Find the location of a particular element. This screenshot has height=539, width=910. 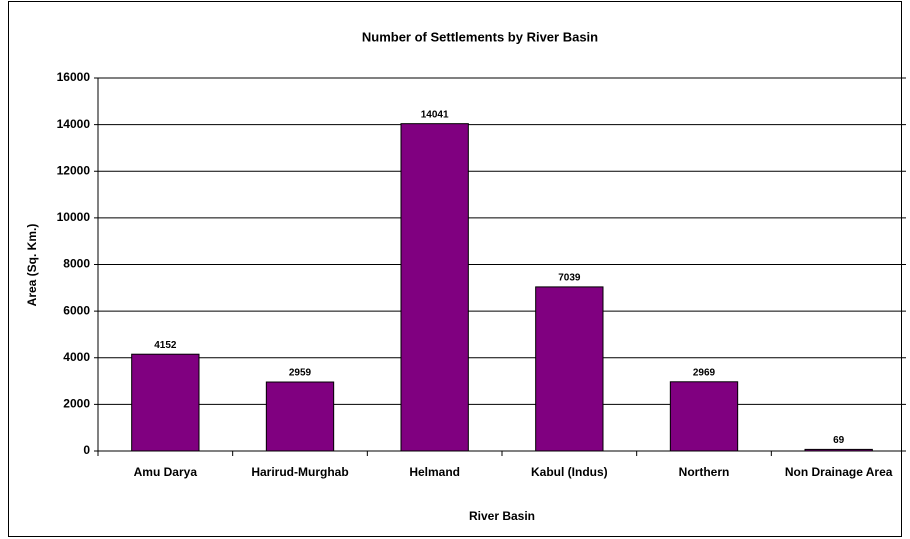

y-axis-label: Area (Sq. Km.) is located at coordinates (32, 265).